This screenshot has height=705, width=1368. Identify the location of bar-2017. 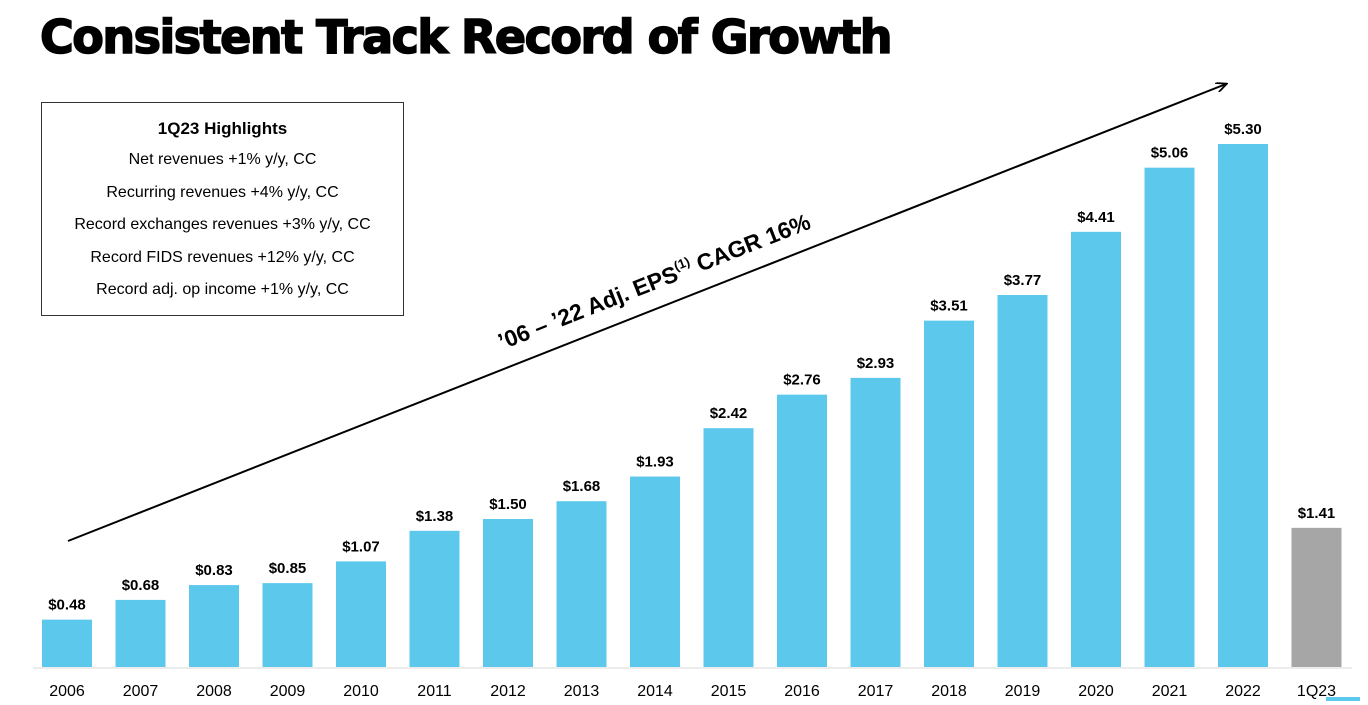
(875, 522).